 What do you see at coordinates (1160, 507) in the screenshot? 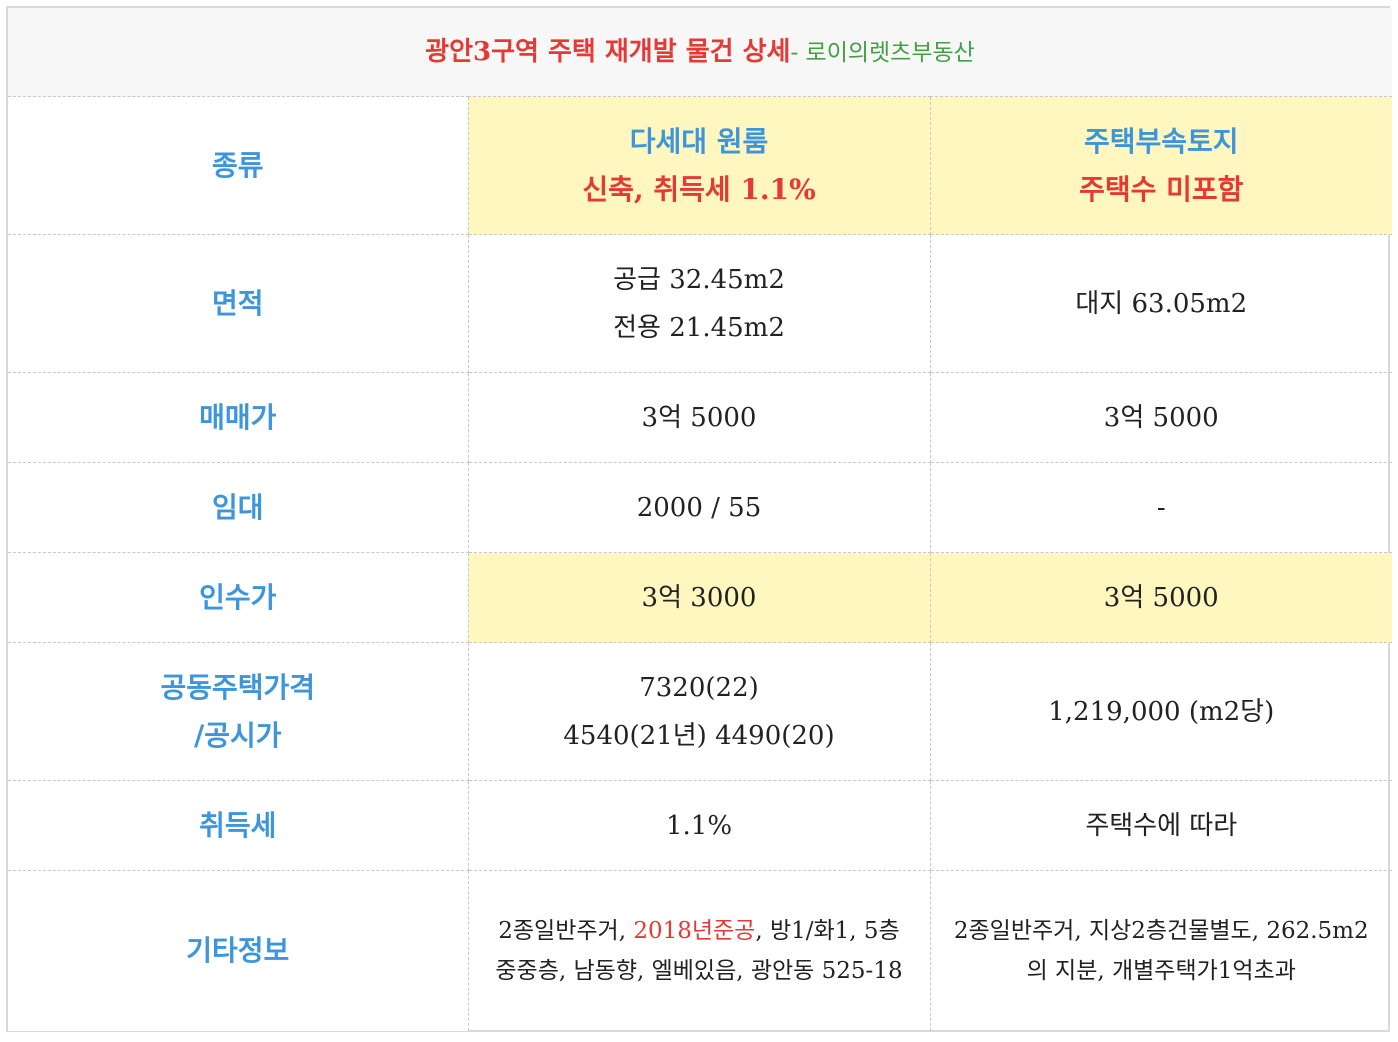
I see `cell-lease-col2: -` at bounding box center [1160, 507].